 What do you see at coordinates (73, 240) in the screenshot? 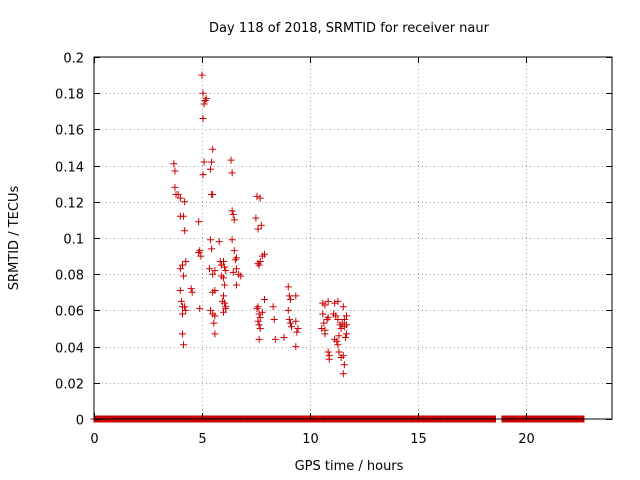
I see `y-tick-label: 0.1` at bounding box center [73, 240].